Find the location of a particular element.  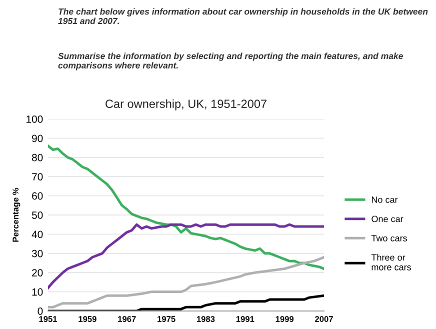

x-tick-label: 2007 is located at coordinates (324, 319).